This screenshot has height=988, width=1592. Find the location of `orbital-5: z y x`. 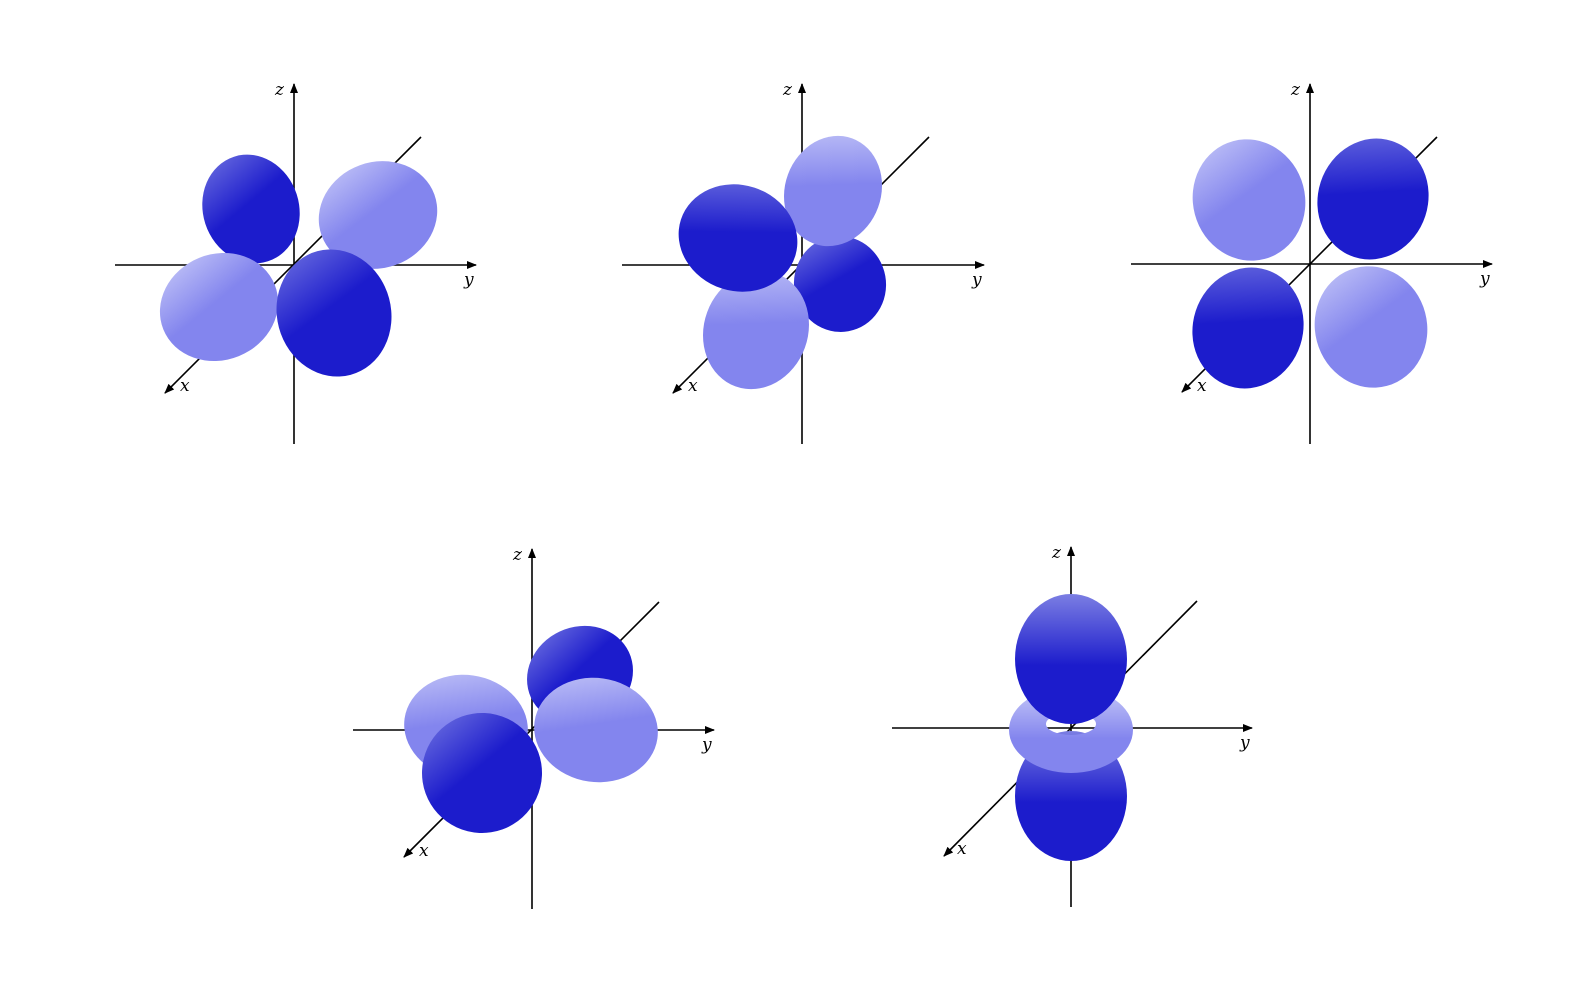

orbital-5: z y x is located at coordinates (1072, 725).